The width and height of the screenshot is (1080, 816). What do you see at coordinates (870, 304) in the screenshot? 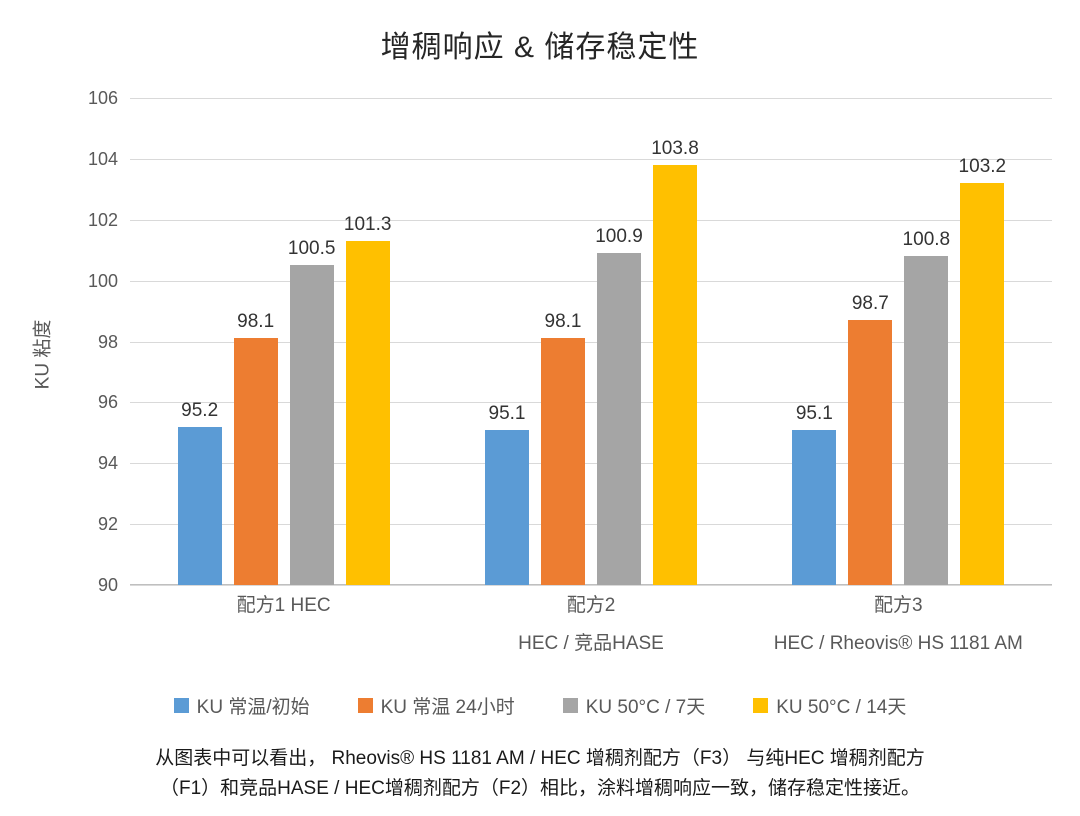
I see `bar-value-label: 98.7` at bounding box center [870, 304].